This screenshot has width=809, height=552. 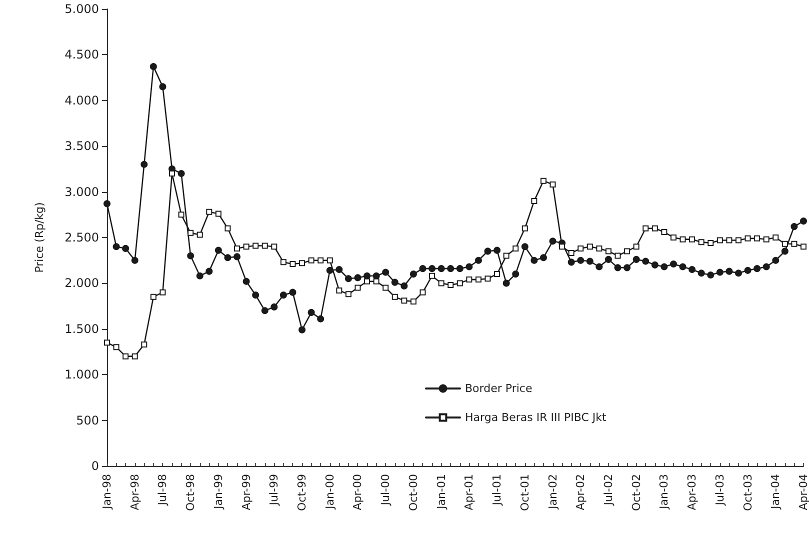 I want to click on x-tick-label: Jul-00, so click(x=385, y=490).